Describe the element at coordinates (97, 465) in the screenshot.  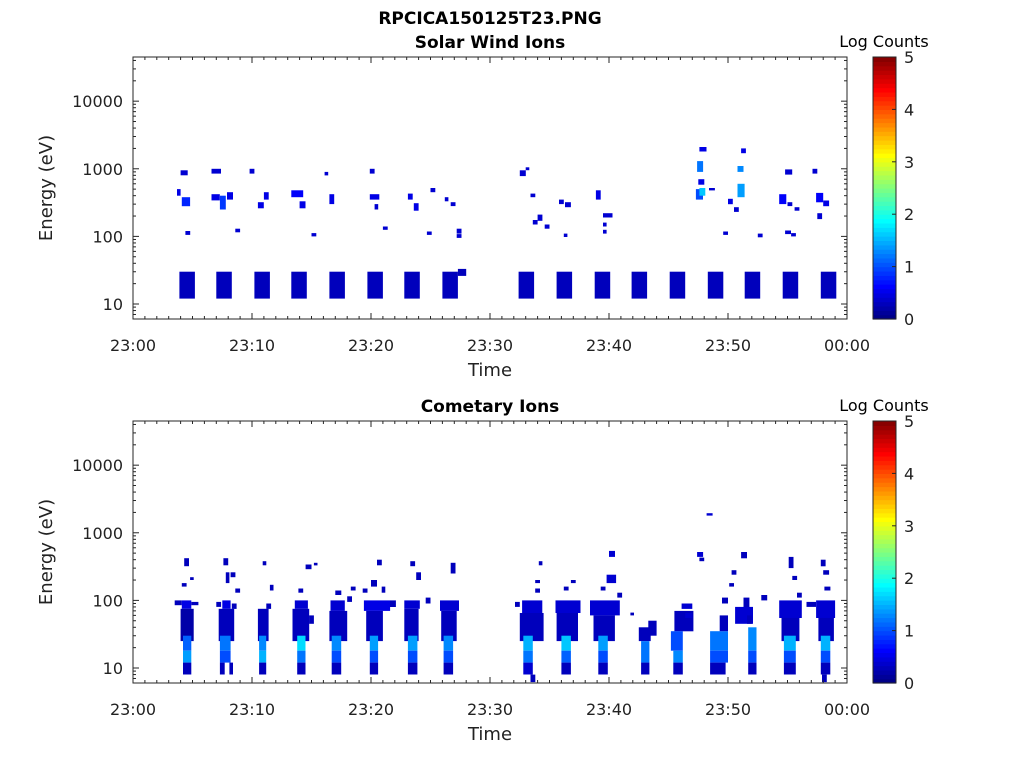
I see `y-tick-label: 10000` at that location.